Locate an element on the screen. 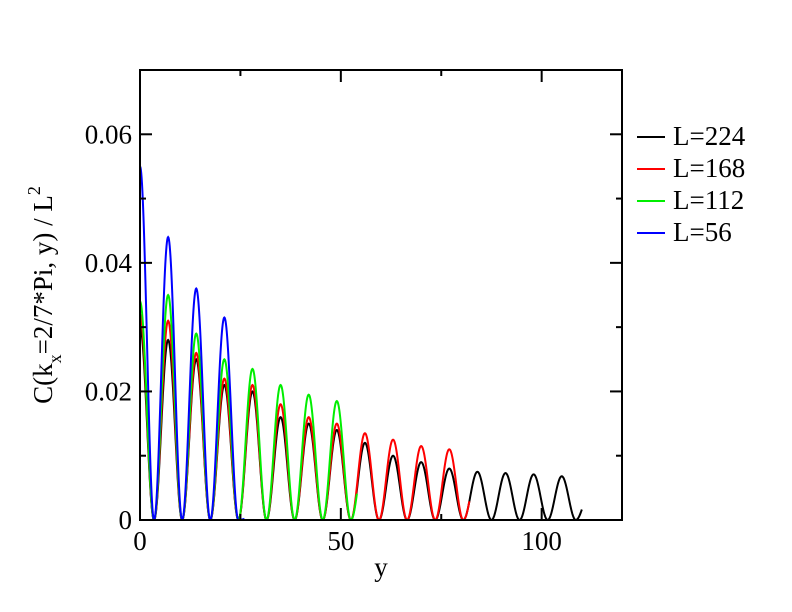 The height and width of the screenshot is (612, 792). y-tick-label: 0 is located at coordinates (126, 520).